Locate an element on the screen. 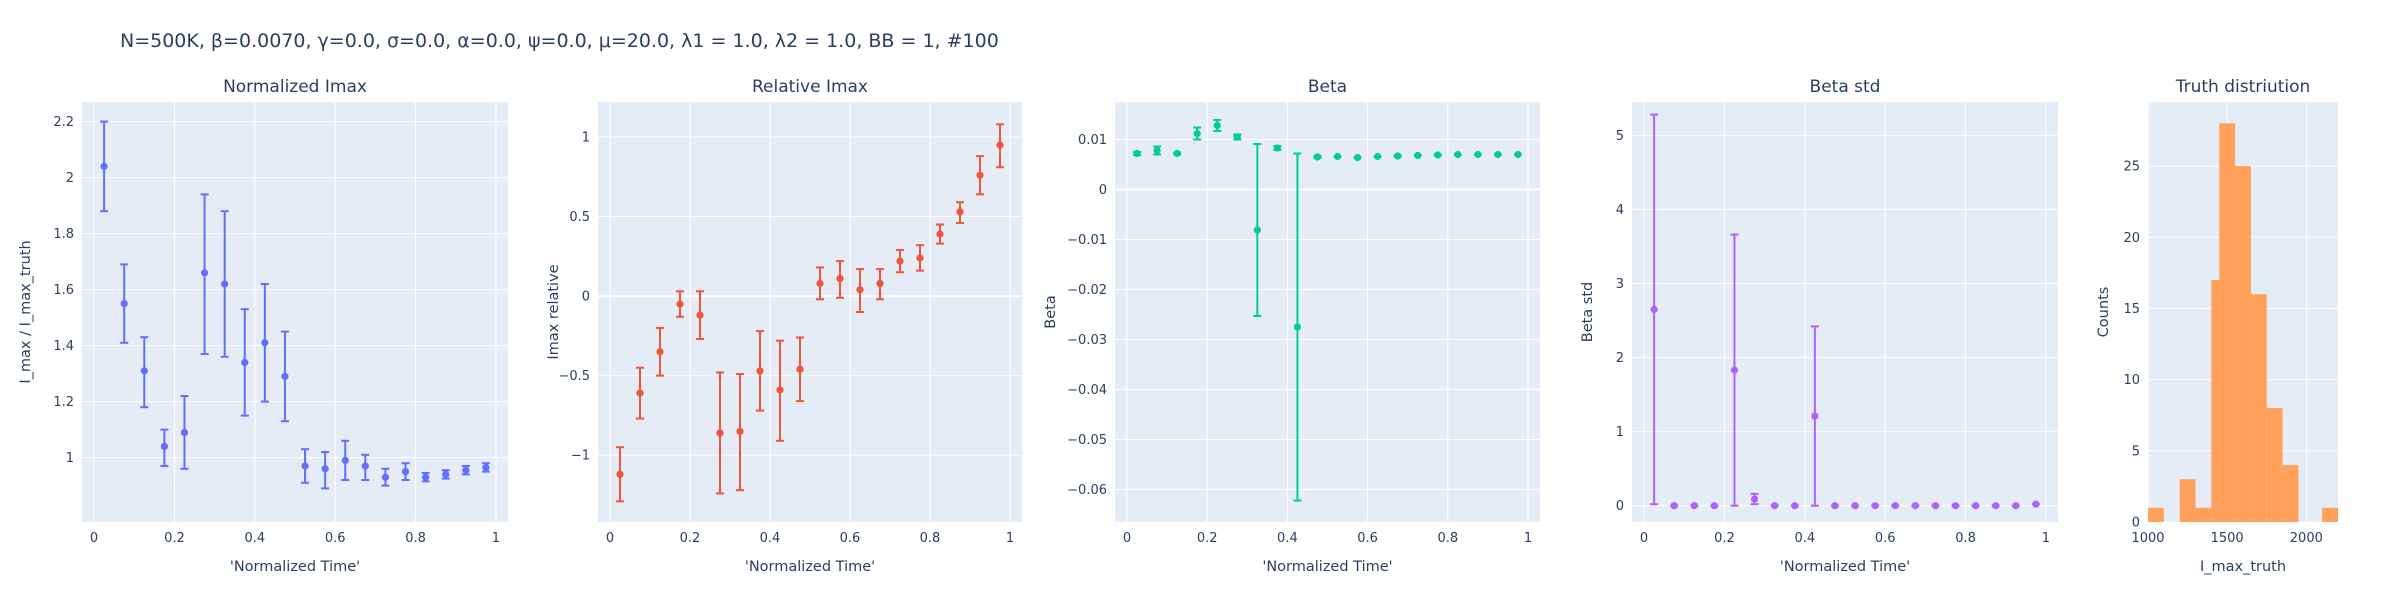 Image resolution: width=2400 pixels, height=600 pixels. y-tick-label: −0.01 is located at coordinates (1087, 240).